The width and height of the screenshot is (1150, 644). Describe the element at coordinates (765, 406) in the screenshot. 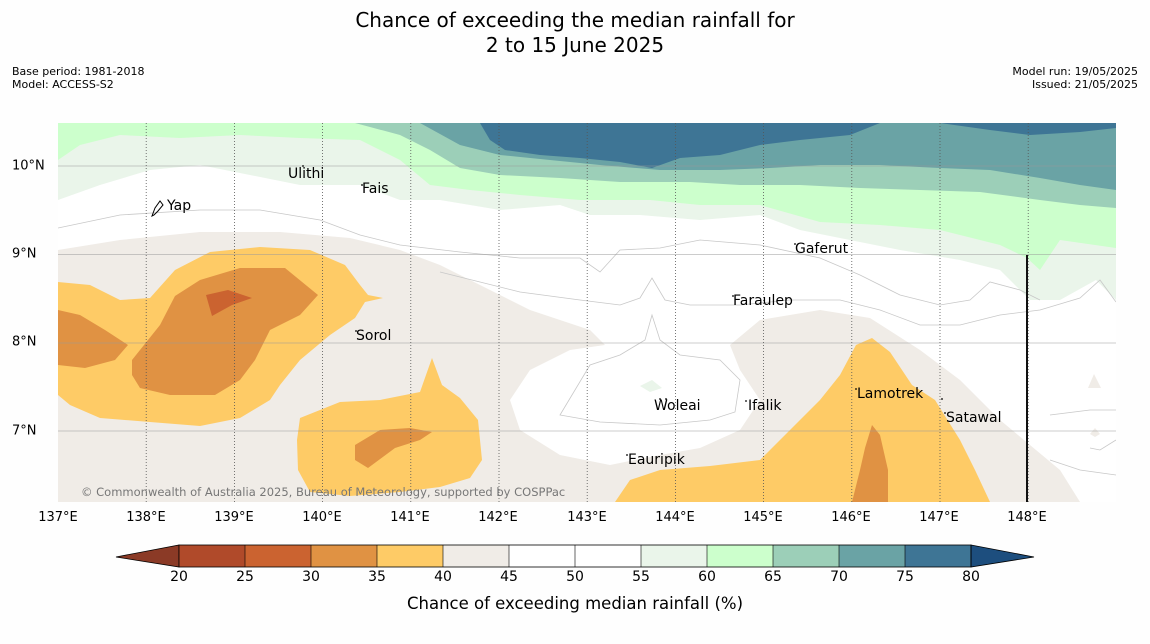

I see `place-label-ifalik: Ifalik` at that location.